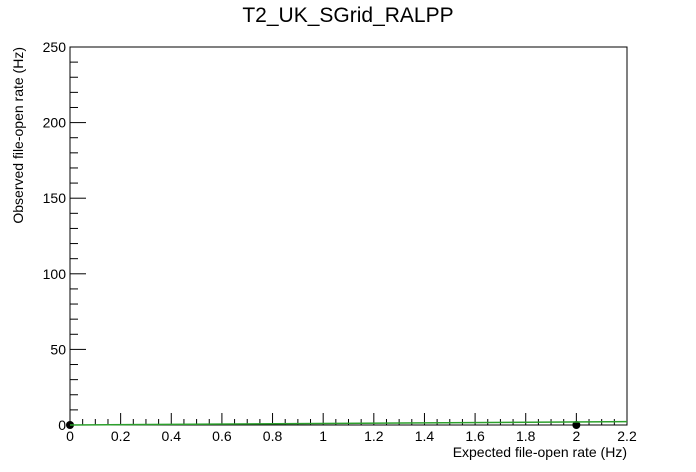 Image resolution: width=696 pixels, height=472 pixels. I want to click on y-tick-label: 50, so click(58, 349).